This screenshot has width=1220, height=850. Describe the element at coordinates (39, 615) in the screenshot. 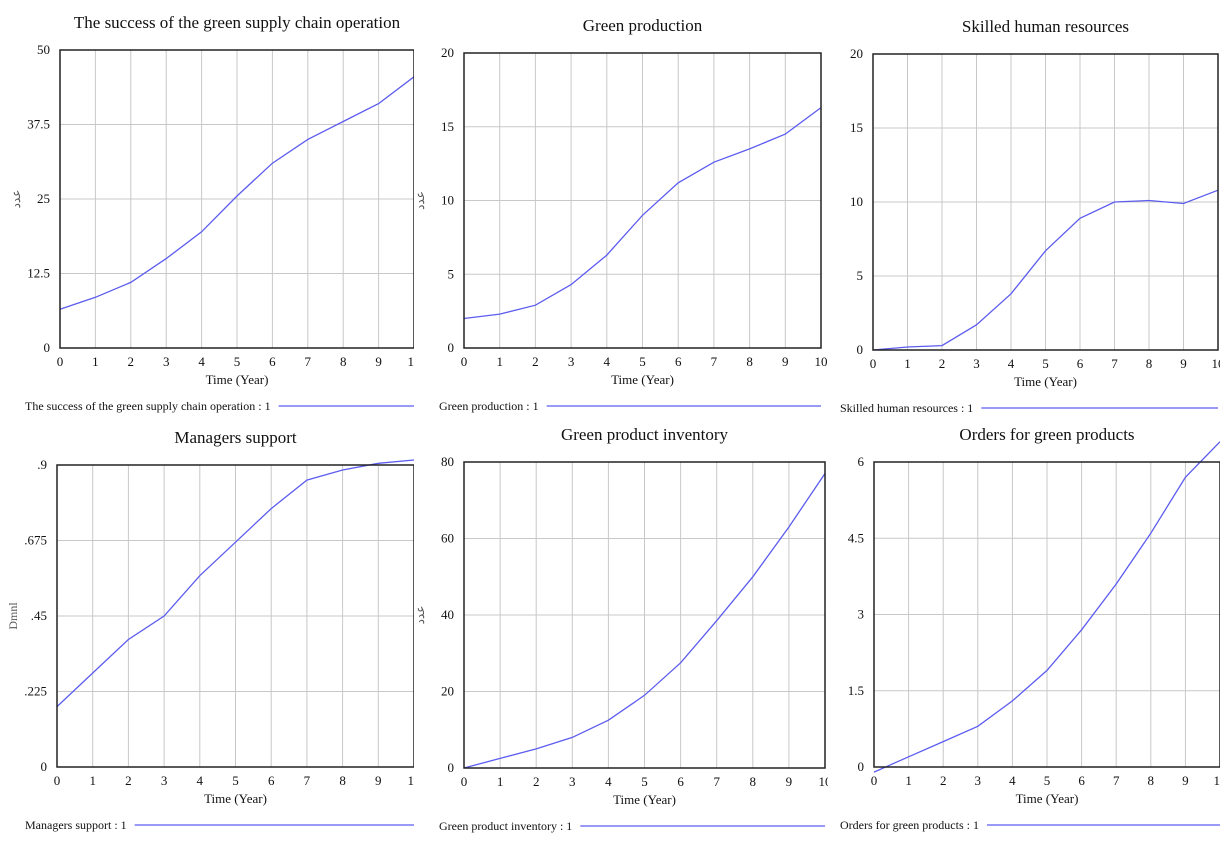

I see `y-tick-label: .45` at that location.